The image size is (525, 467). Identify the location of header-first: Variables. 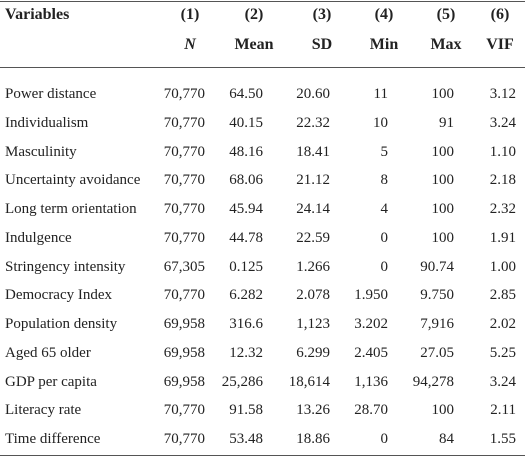
(37, 14).